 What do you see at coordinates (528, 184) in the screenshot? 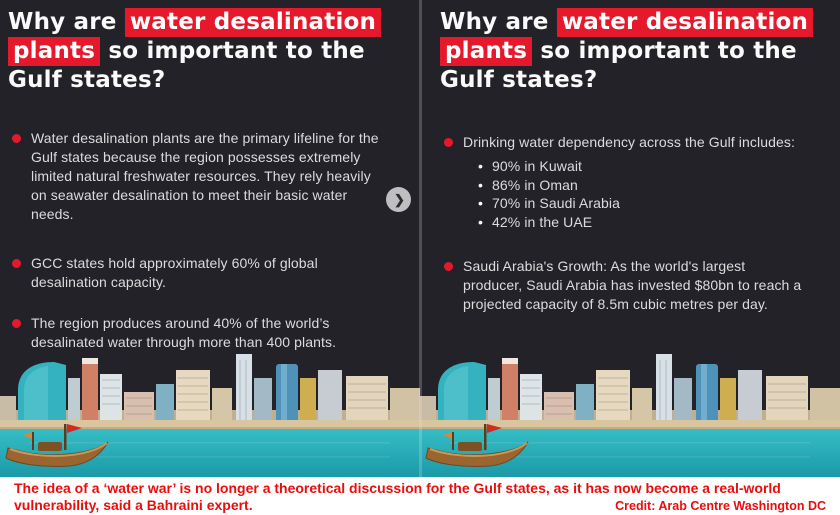
I see `sub-list-item: • 86% in Oman` at bounding box center [528, 184].